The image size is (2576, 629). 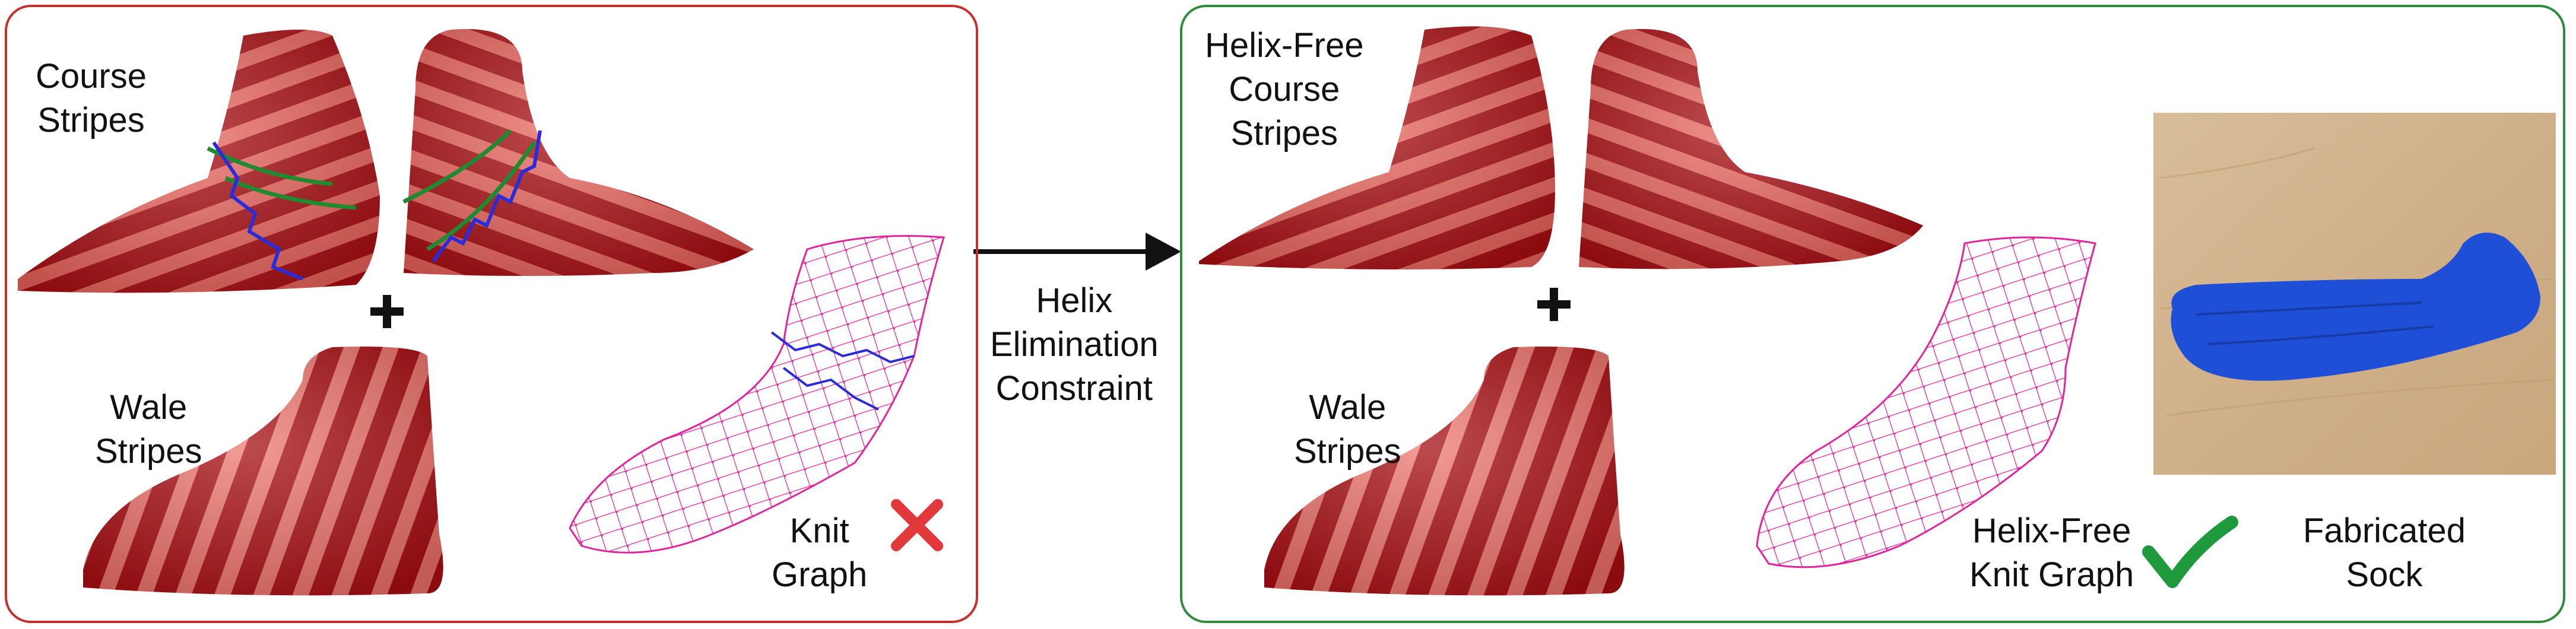 What do you see at coordinates (757, 394) in the screenshot?
I see `left-knit-graph` at bounding box center [757, 394].